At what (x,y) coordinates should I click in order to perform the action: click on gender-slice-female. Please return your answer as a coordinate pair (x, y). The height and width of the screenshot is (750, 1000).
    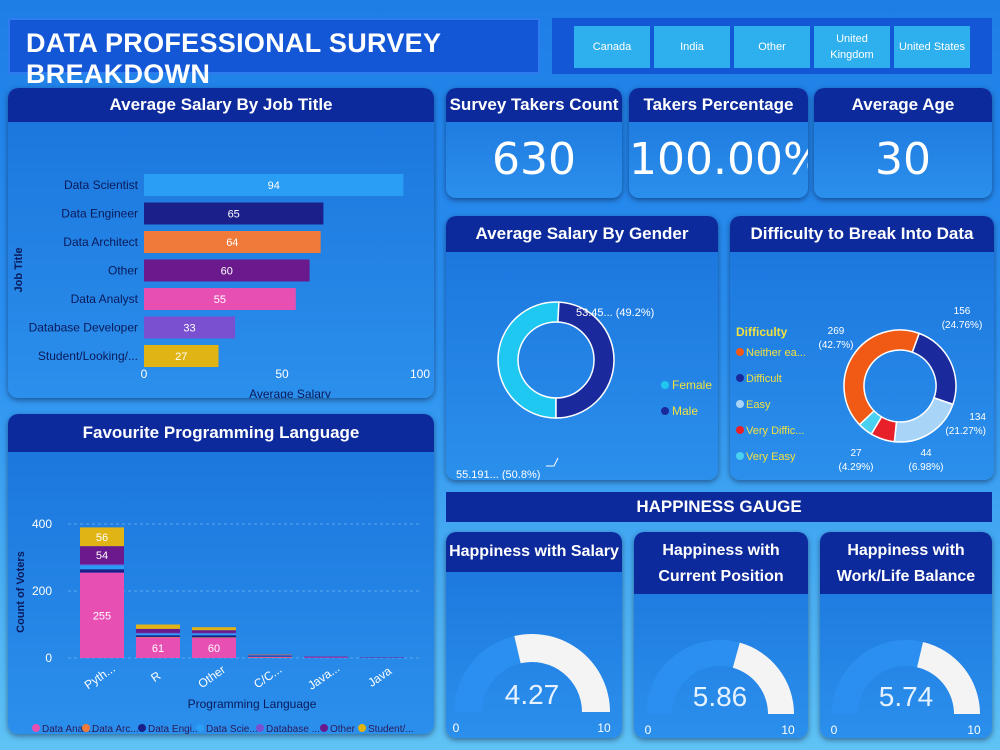
    Looking at the image, I should click on (528, 360).